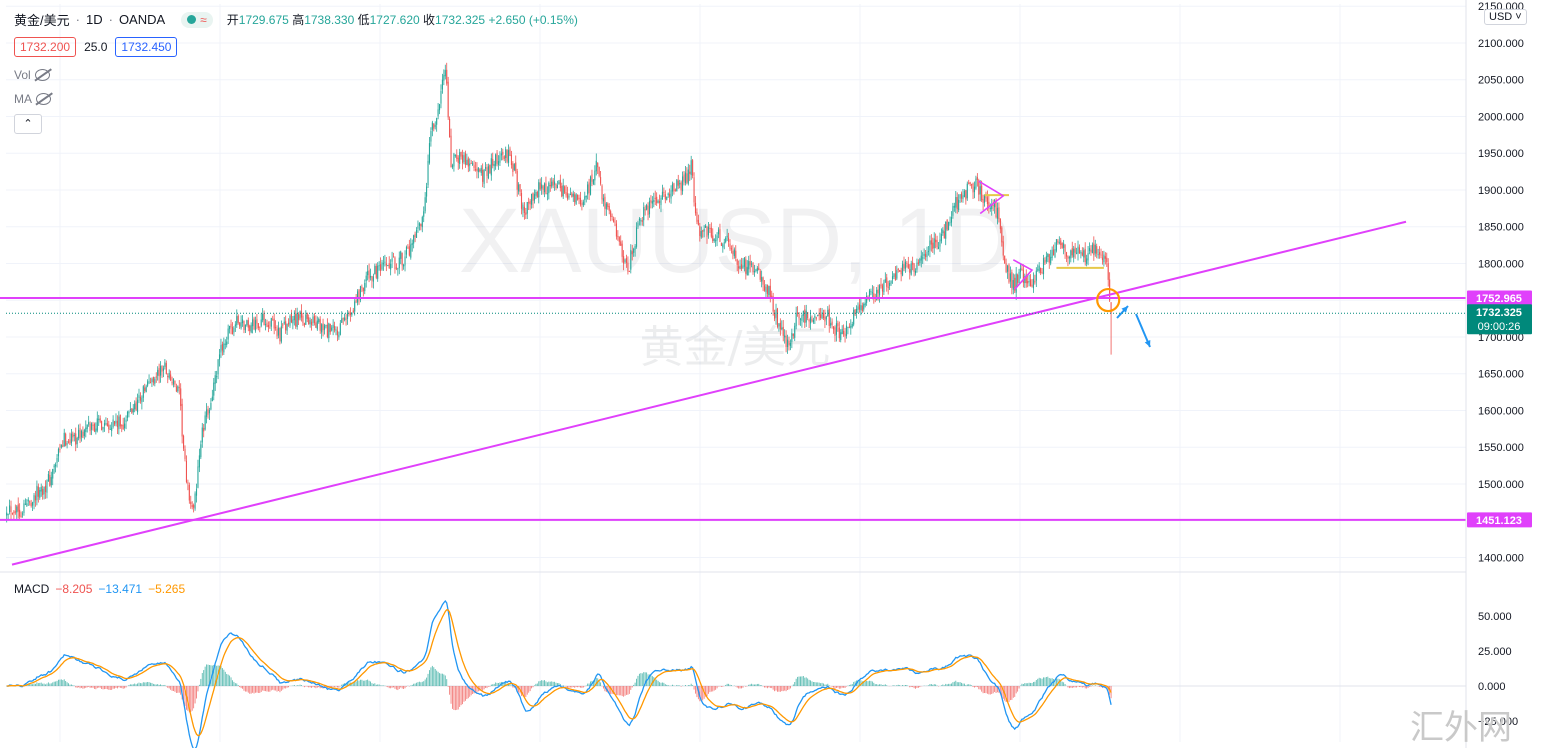 The width and height of the screenshot is (1541, 749). I want to click on ma-indicator-legend: MA, so click(32, 99).